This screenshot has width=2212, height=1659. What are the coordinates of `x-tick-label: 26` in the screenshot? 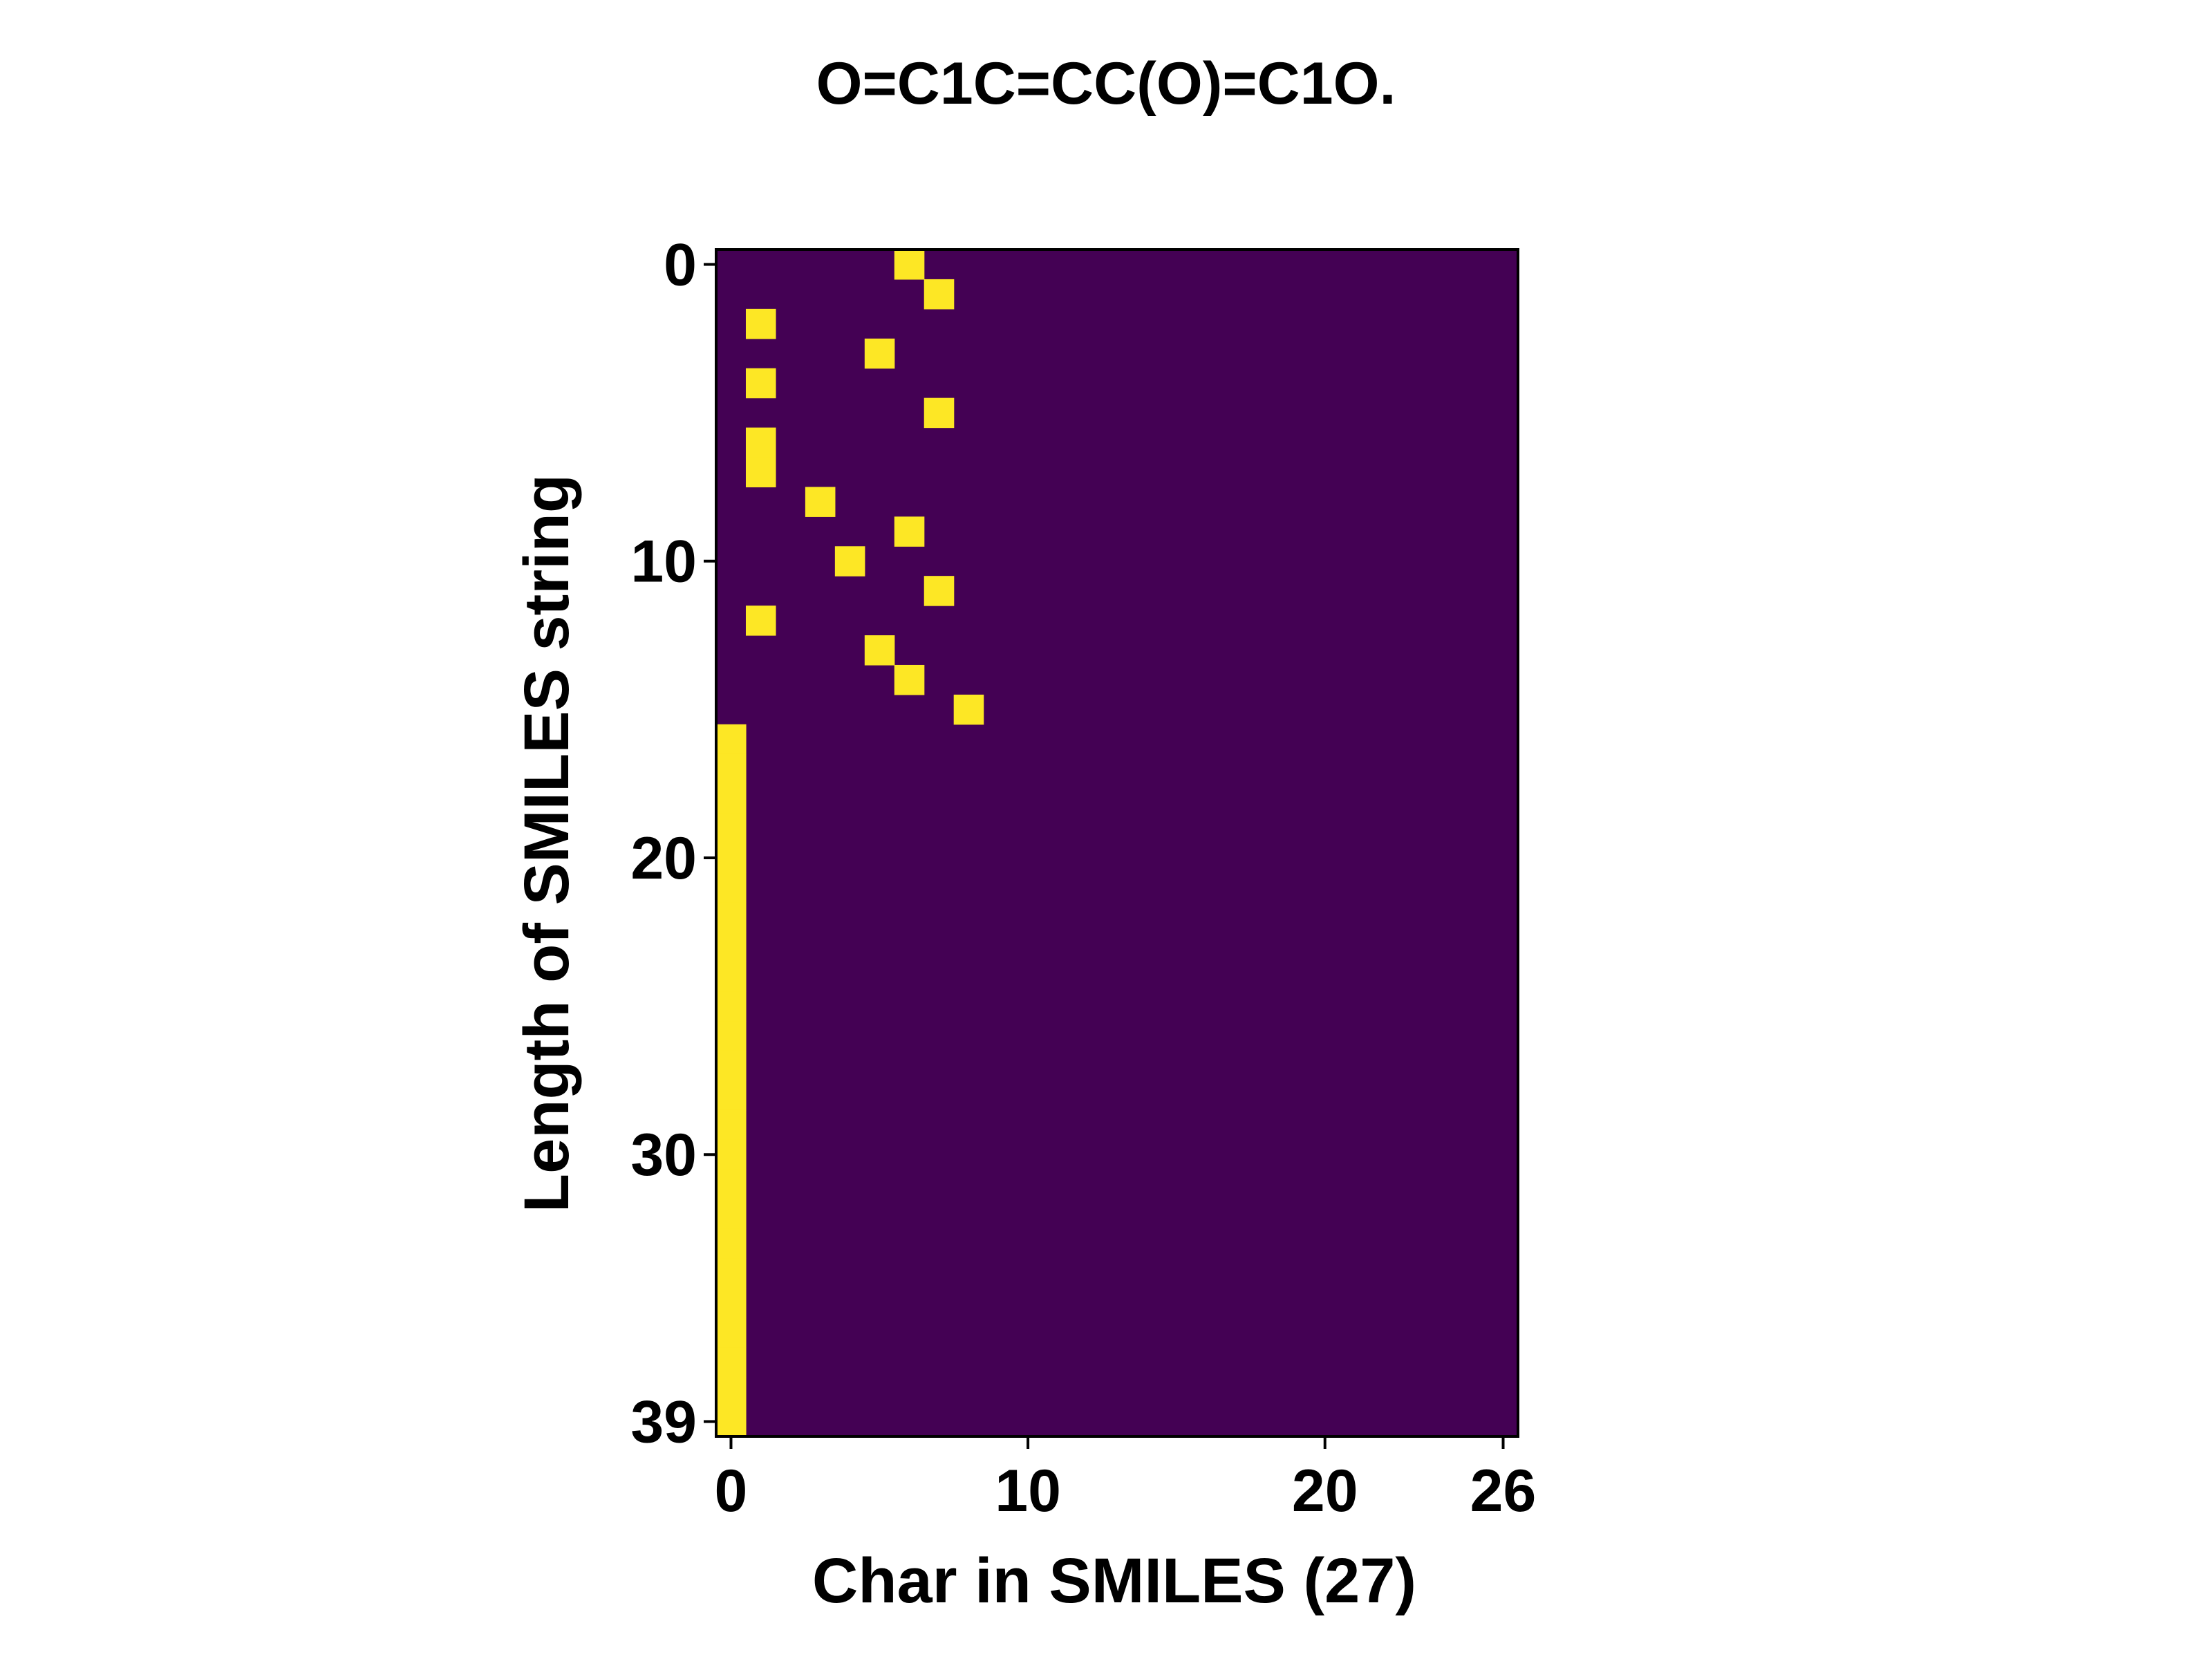 It's located at (1503, 1491).